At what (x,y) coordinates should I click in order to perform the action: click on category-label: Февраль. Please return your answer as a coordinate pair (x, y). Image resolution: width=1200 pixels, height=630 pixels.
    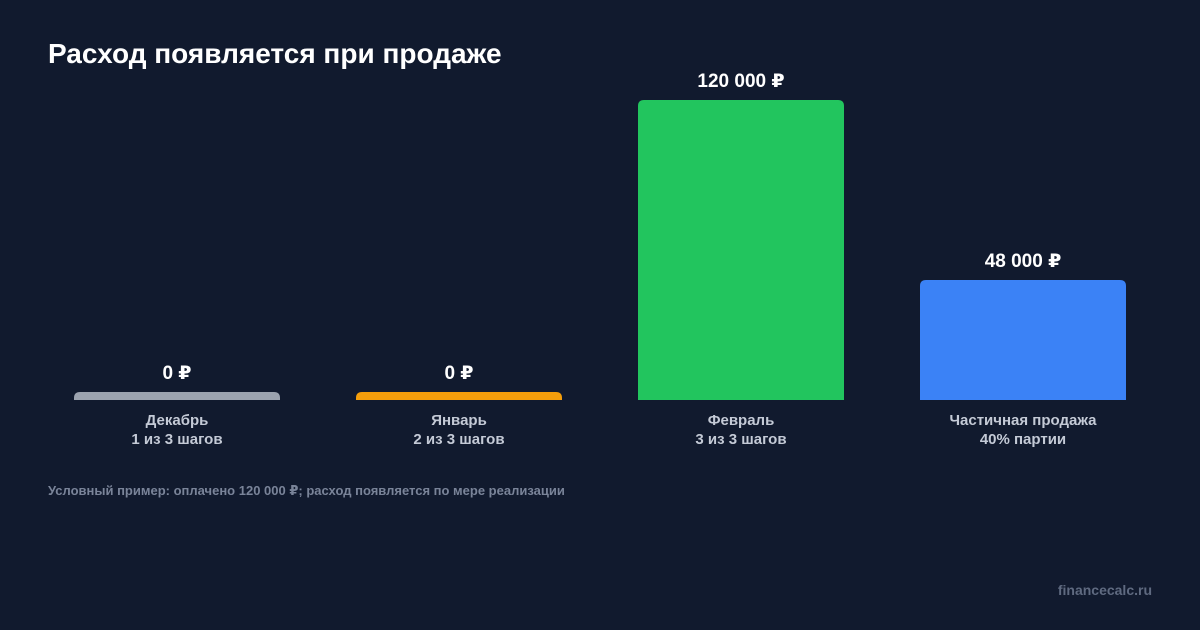
    Looking at the image, I should click on (741, 420).